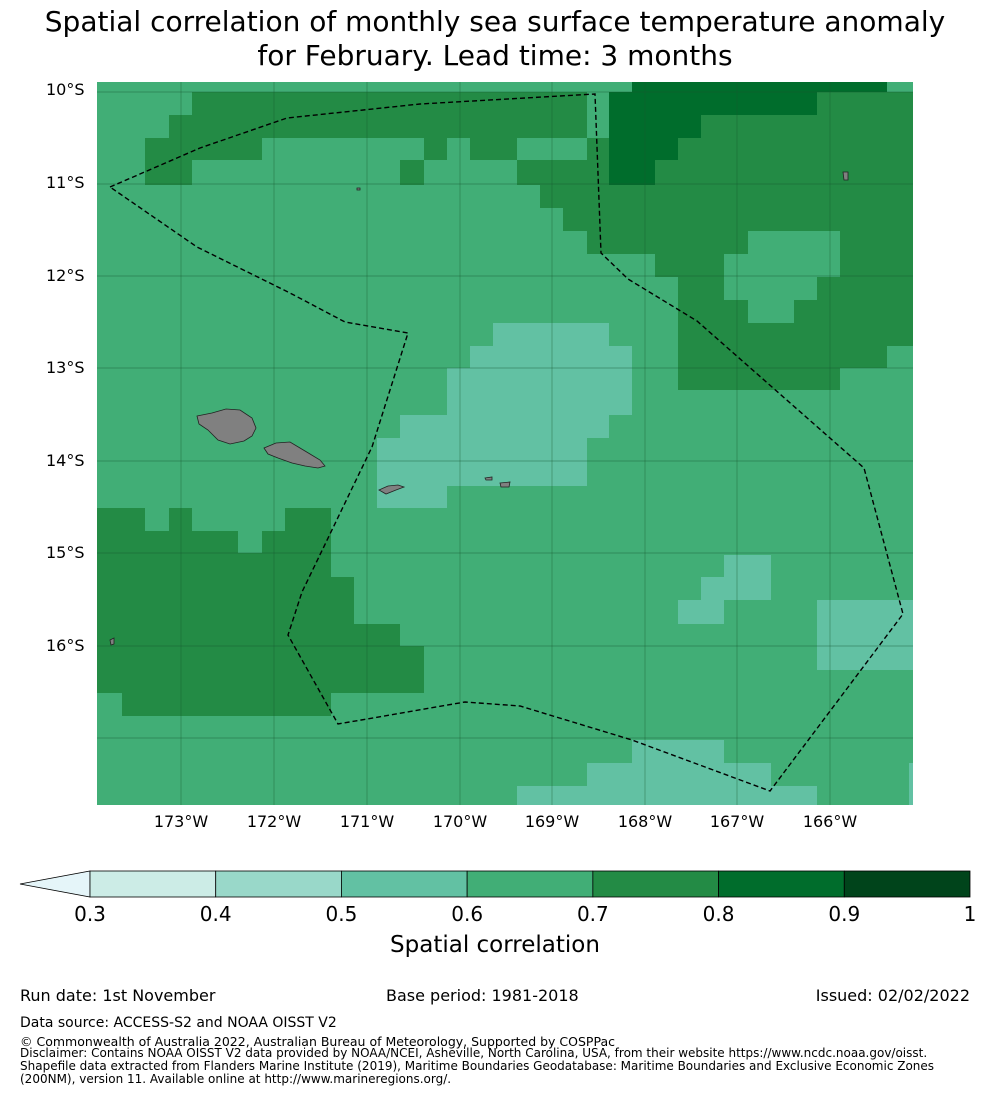  I want to click on region-corr-0.5-0.6-central, so click(504, 415).